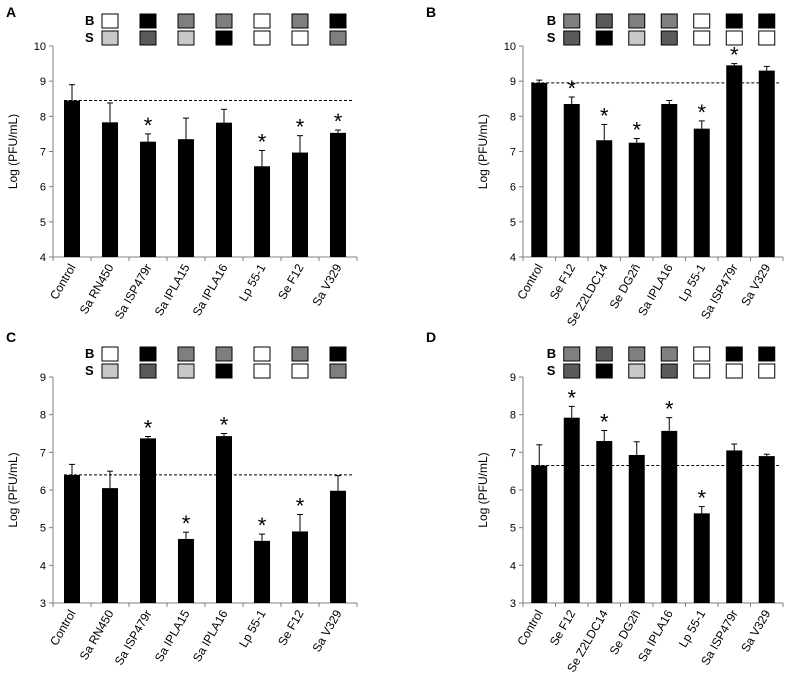 This screenshot has width=786, height=677. I want to click on x-tick-label: Sa IPLA15, so click(172, 635).